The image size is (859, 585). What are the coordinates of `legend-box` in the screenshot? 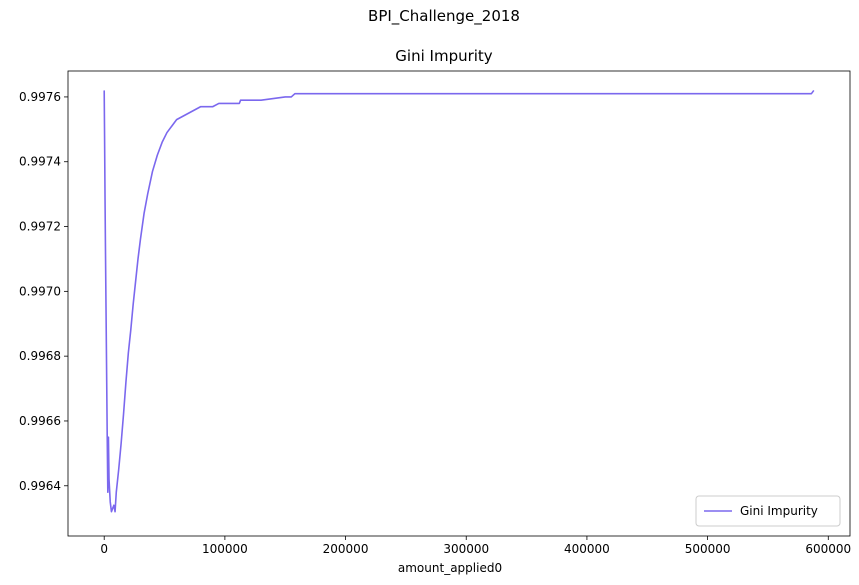 It's located at (768, 511).